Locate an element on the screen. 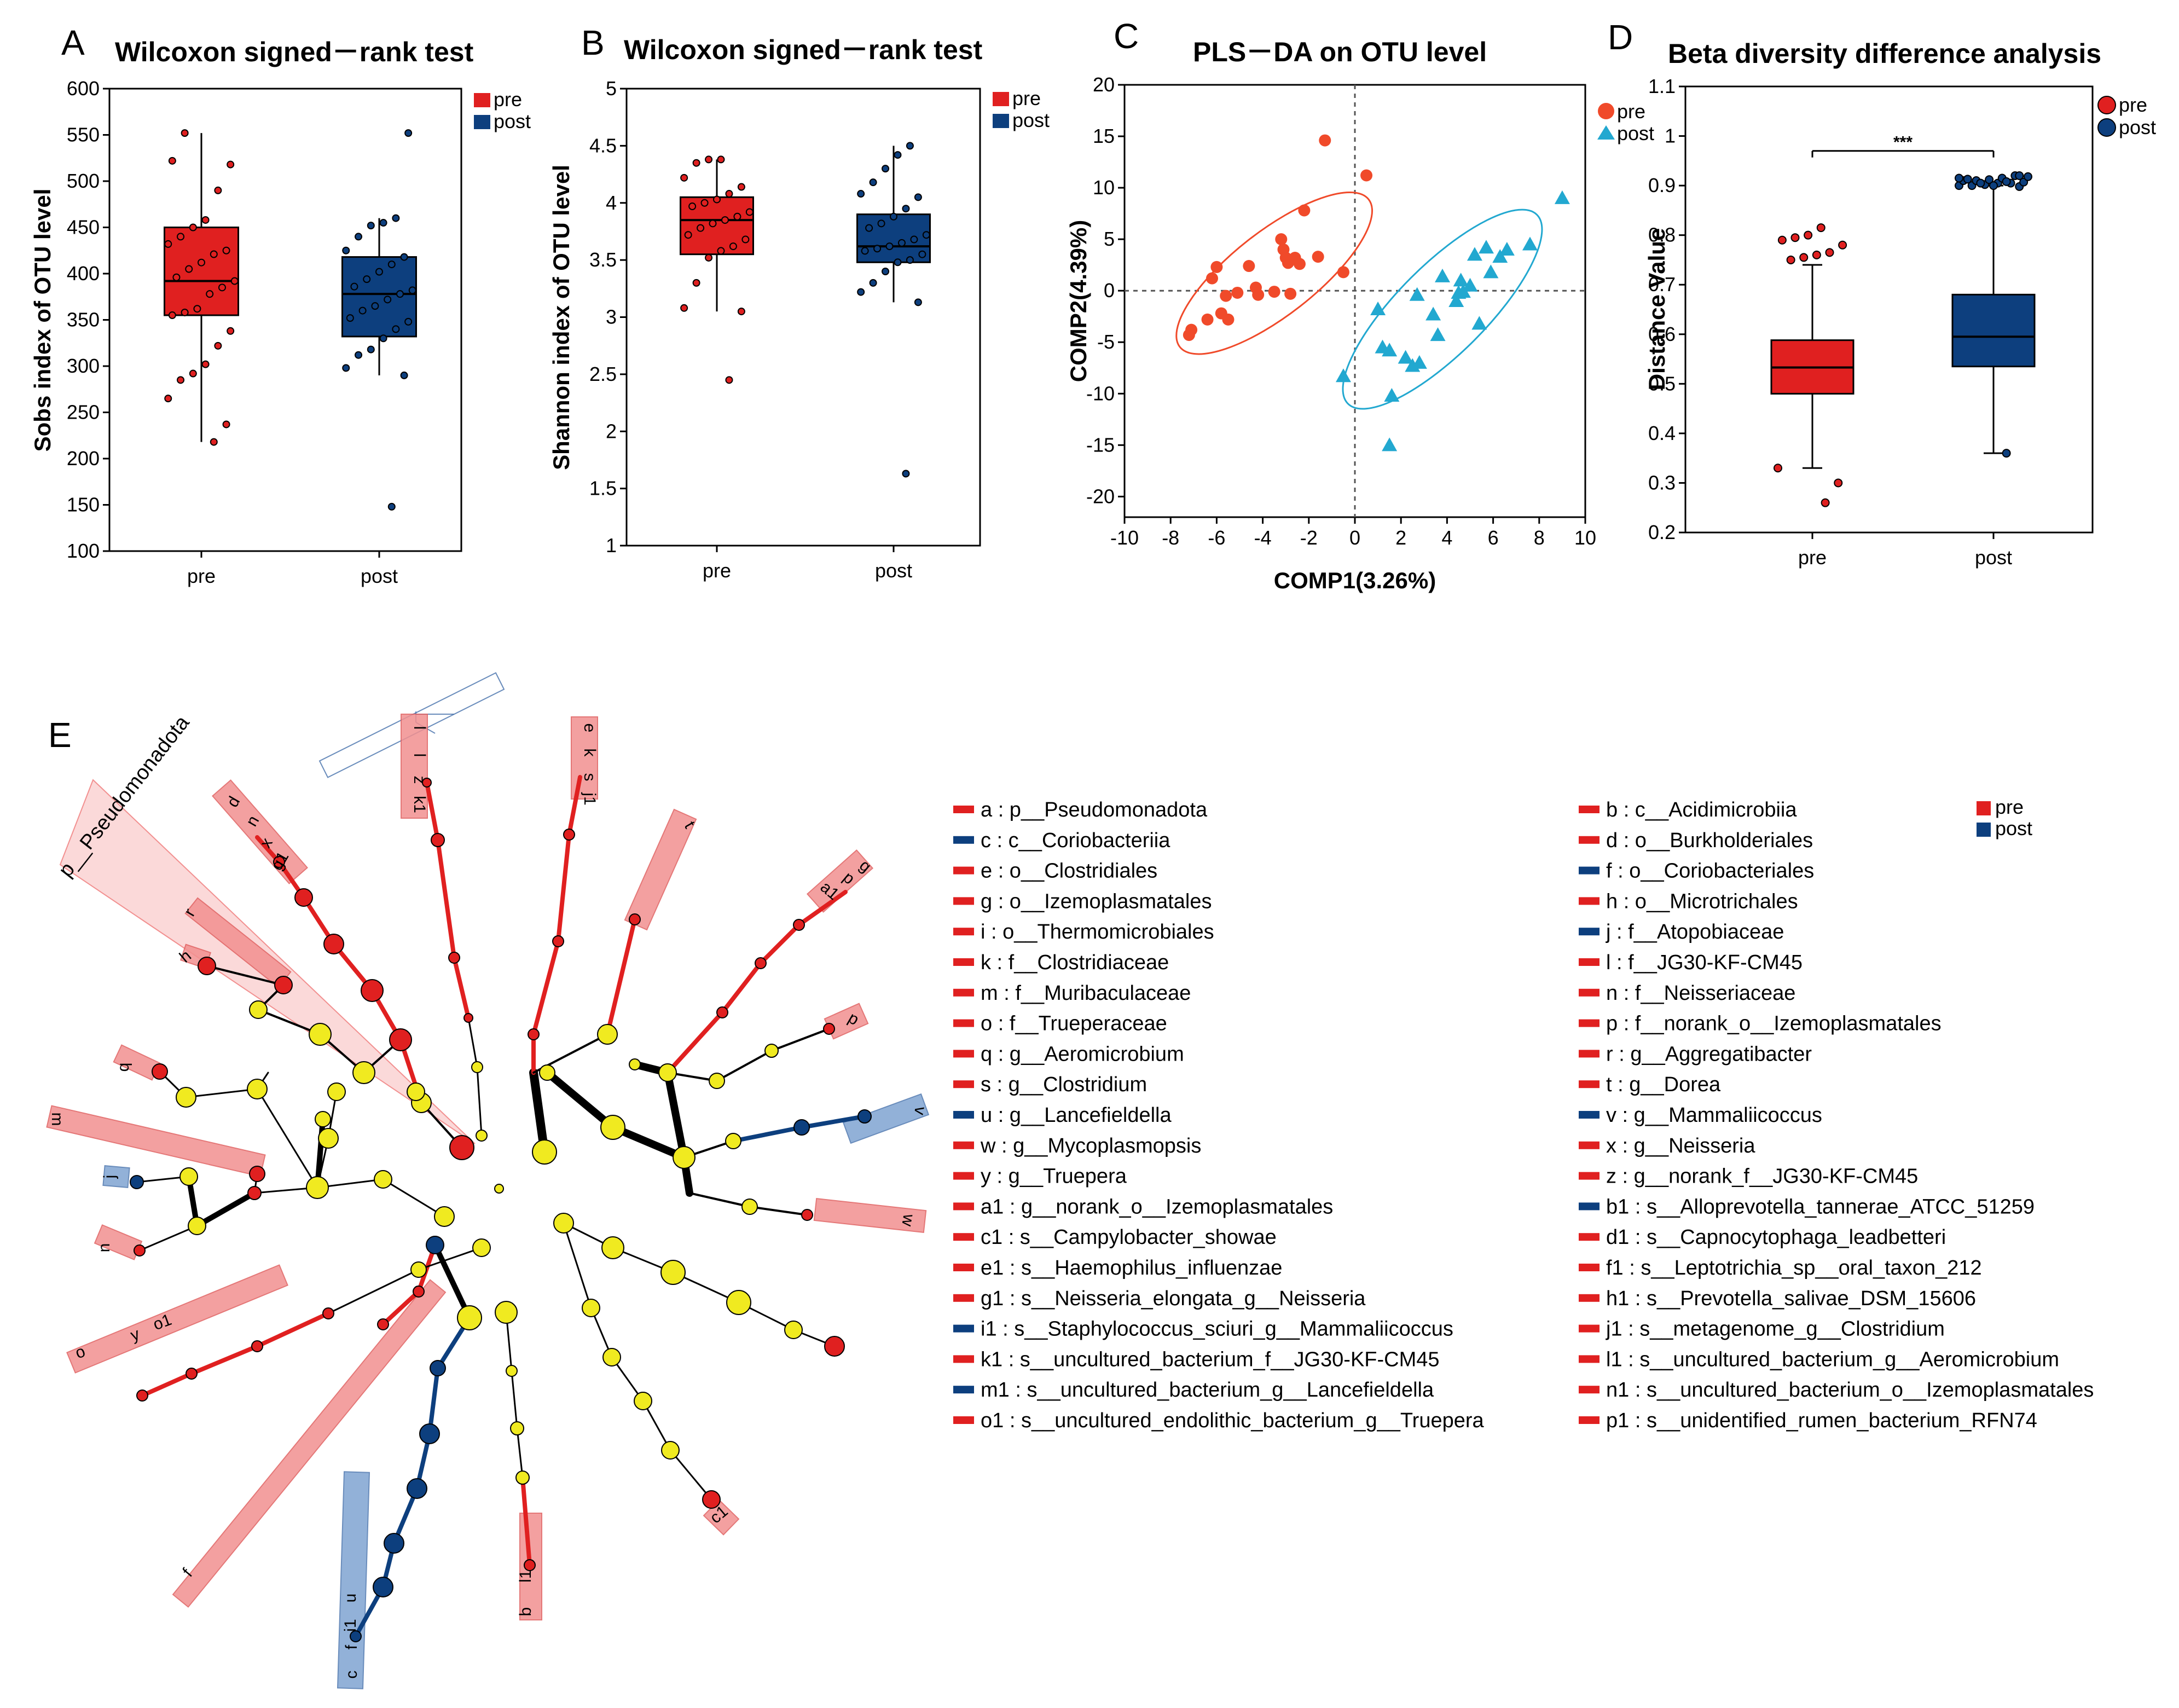 This screenshot has height=1708, width=2179. legend-e-swatch-o is located at coordinates (963, 1023).